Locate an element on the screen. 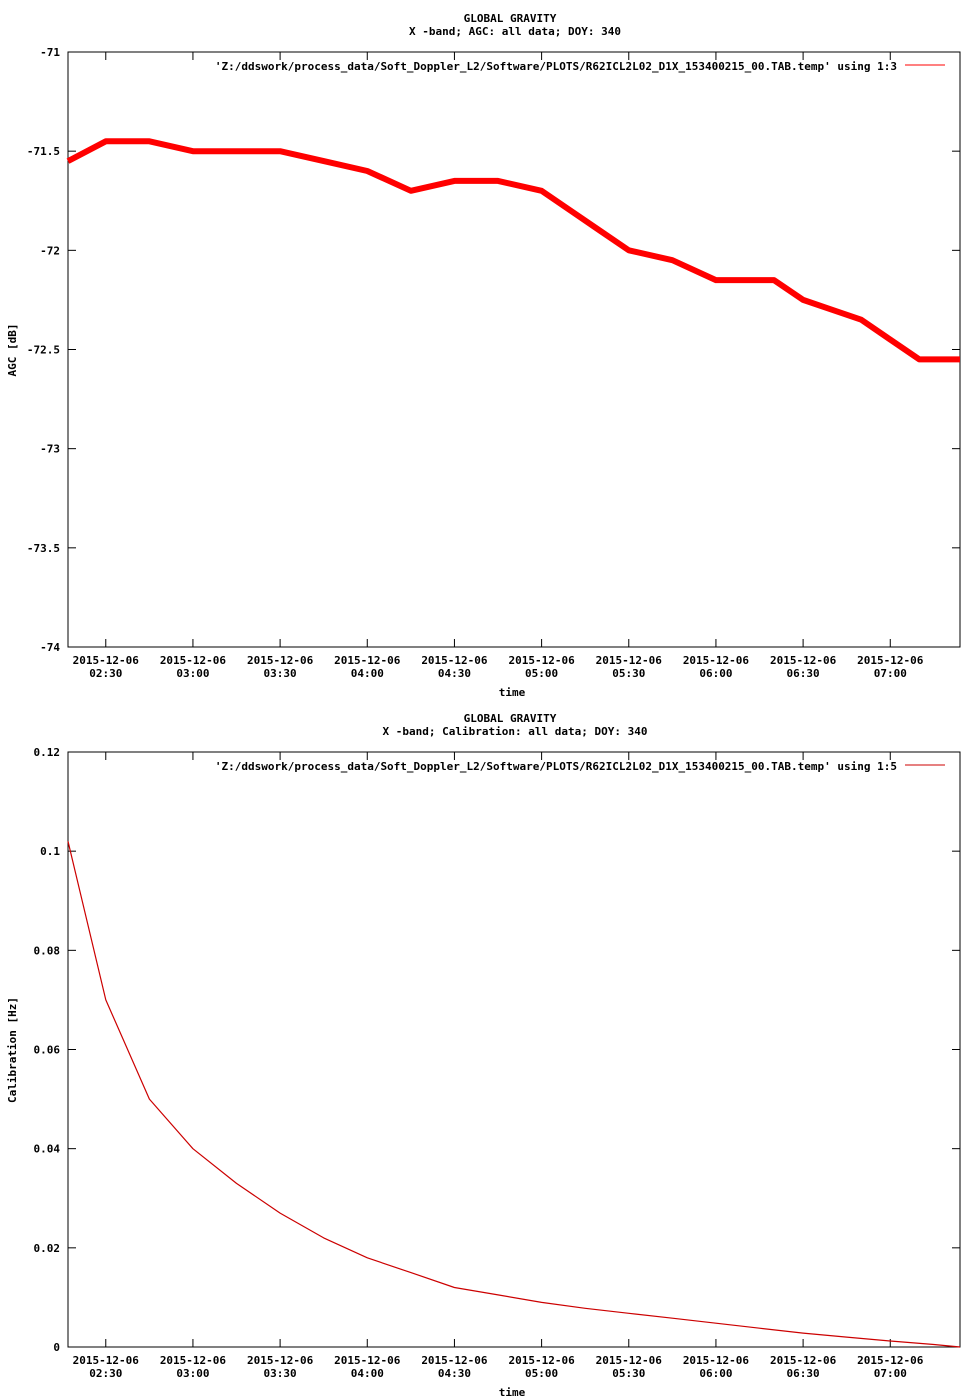  chart1-x-tick-label-time: 03:30 is located at coordinates (280, 673).